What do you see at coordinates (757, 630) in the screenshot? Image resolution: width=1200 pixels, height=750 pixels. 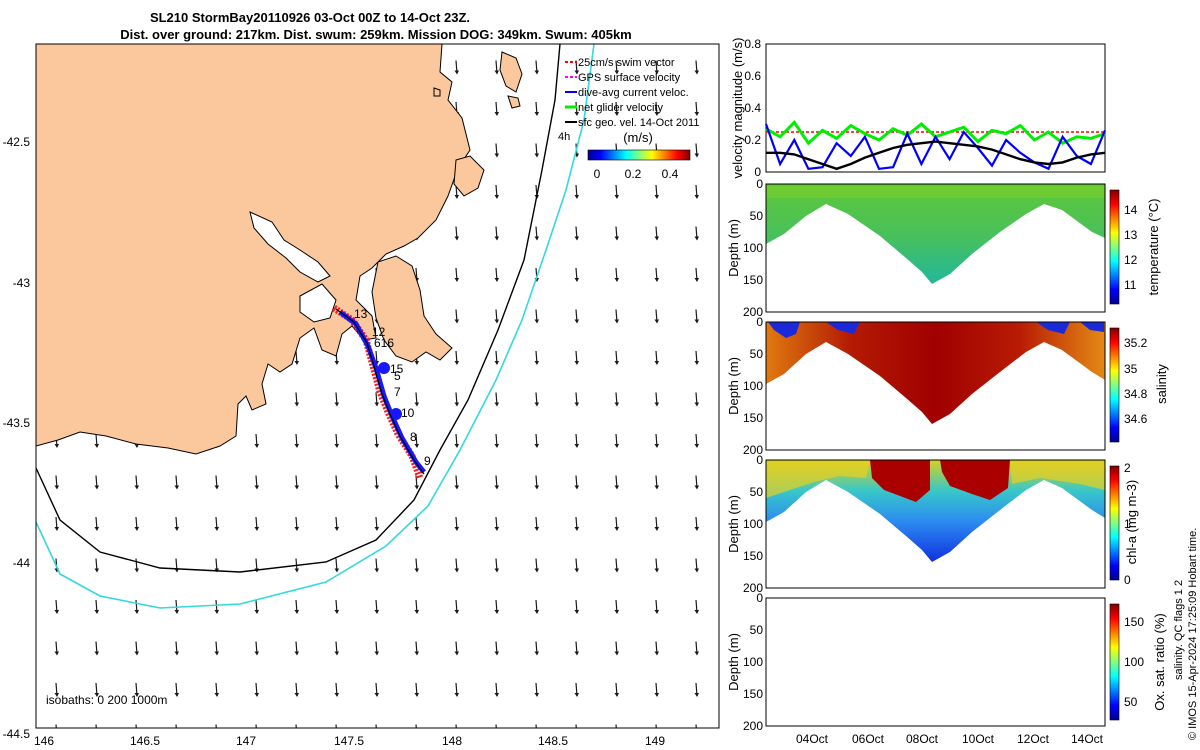 I see `oxy-ytick: 50` at bounding box center [757, 630].